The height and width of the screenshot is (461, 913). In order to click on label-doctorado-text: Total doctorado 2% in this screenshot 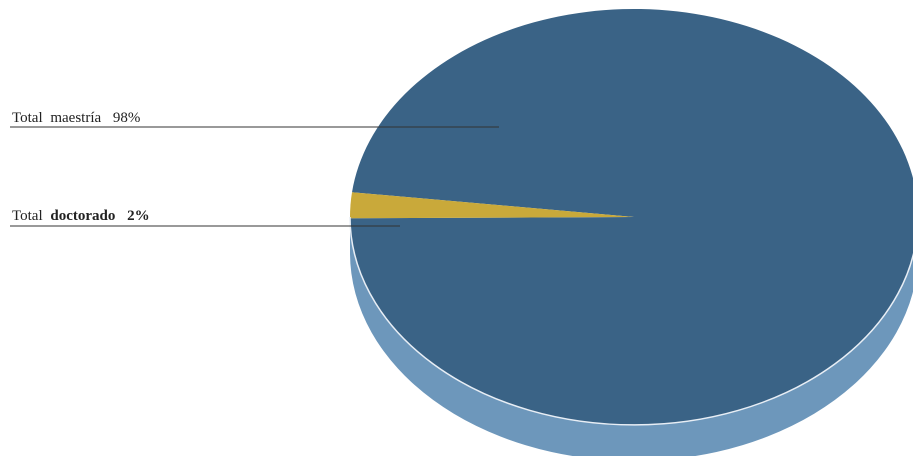, I will do `click(81, 216)`.